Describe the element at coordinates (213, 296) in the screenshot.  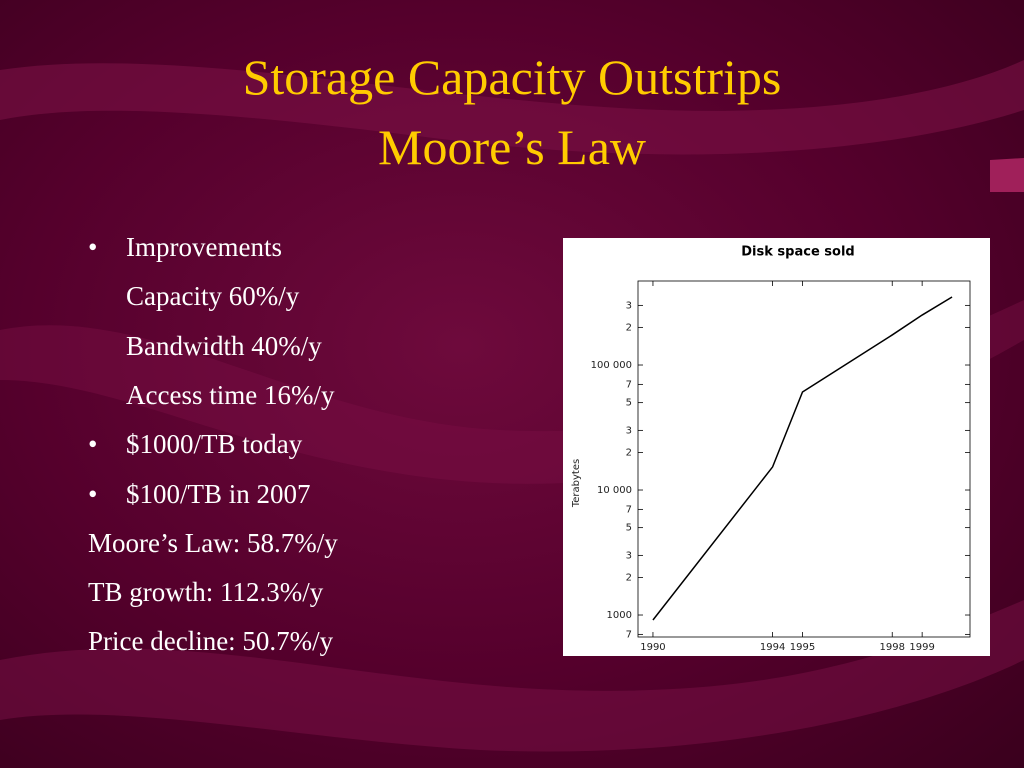
I see `text-line: Capacity 60%/y` at that location.